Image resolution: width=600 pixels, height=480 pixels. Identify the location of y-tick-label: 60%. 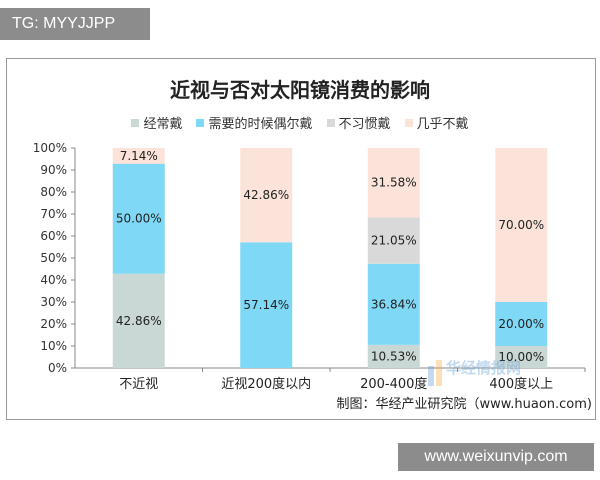
(53, 236).